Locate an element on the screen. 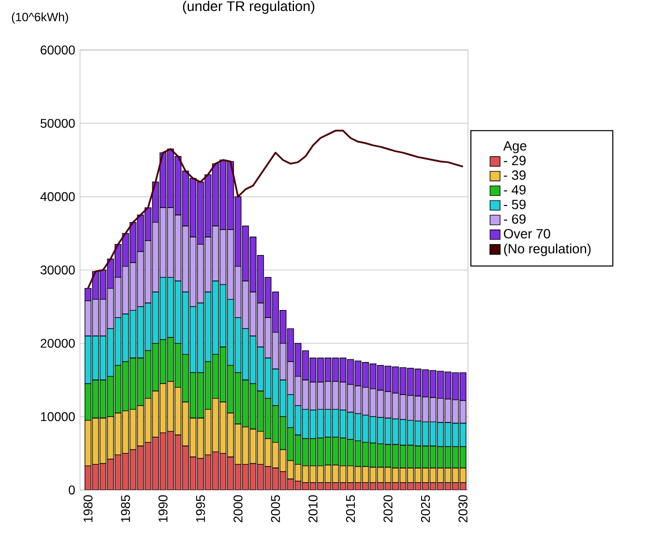 The image size is (669, 553). x-tick-label: 2005 is located at coordinates (275, 508).